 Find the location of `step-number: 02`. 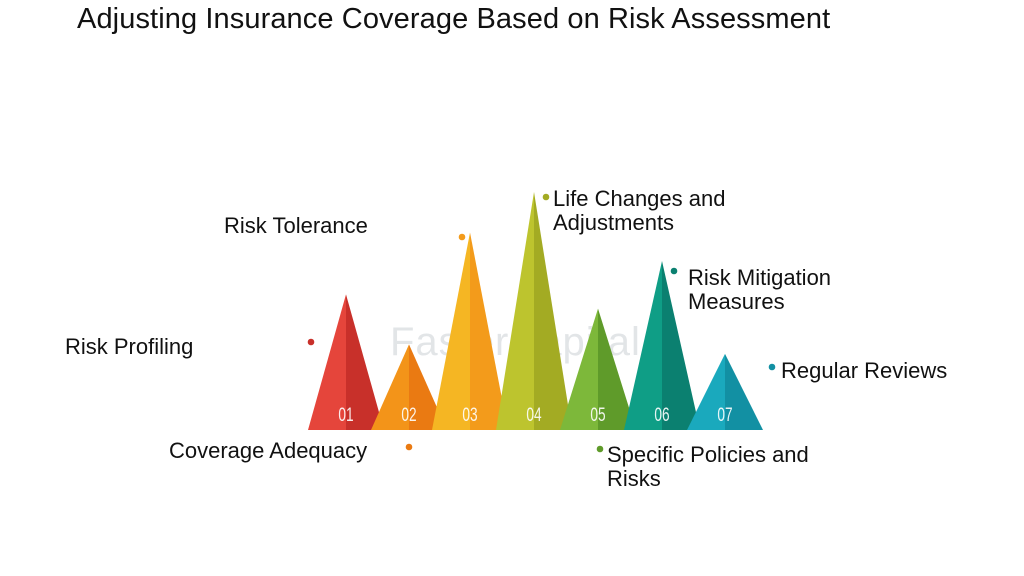

step-number: 02 is located at coordinates (408, 415).